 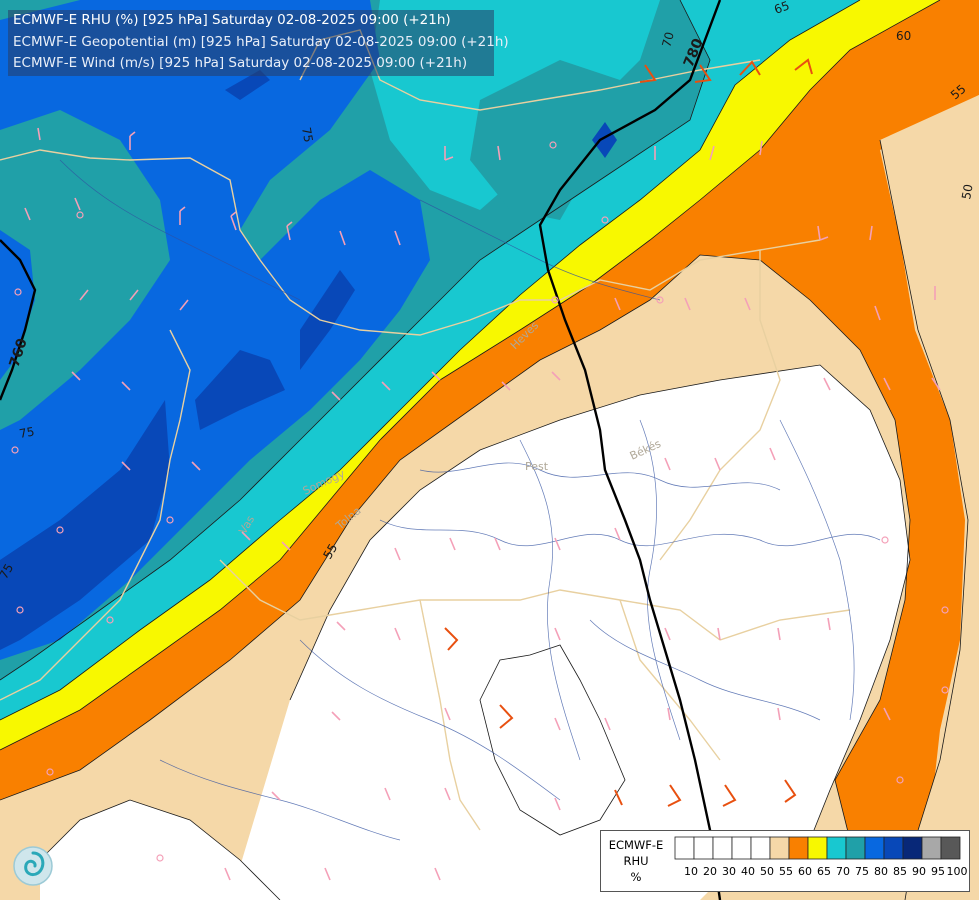 What do you see at coordinates (26, 433) in the screenshot?
I see `contour-label-75: 75` at bounding box center [26, 433].